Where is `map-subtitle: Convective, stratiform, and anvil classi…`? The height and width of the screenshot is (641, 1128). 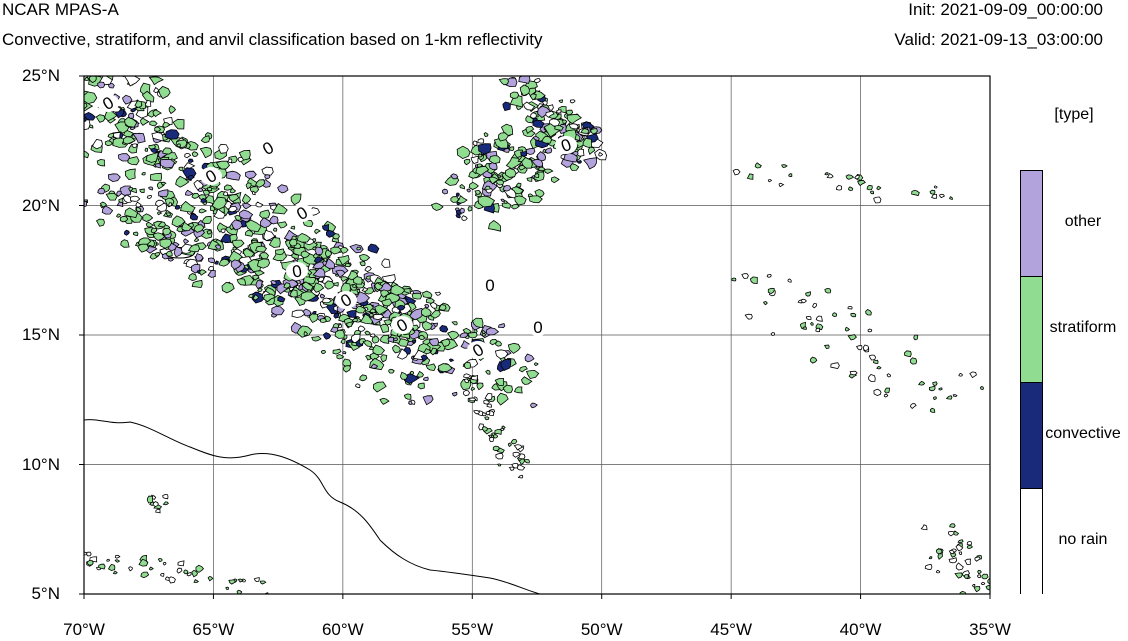
map-subtitle: Convective, stratiform, and anvil classi… is located at coordinates (272, 39).